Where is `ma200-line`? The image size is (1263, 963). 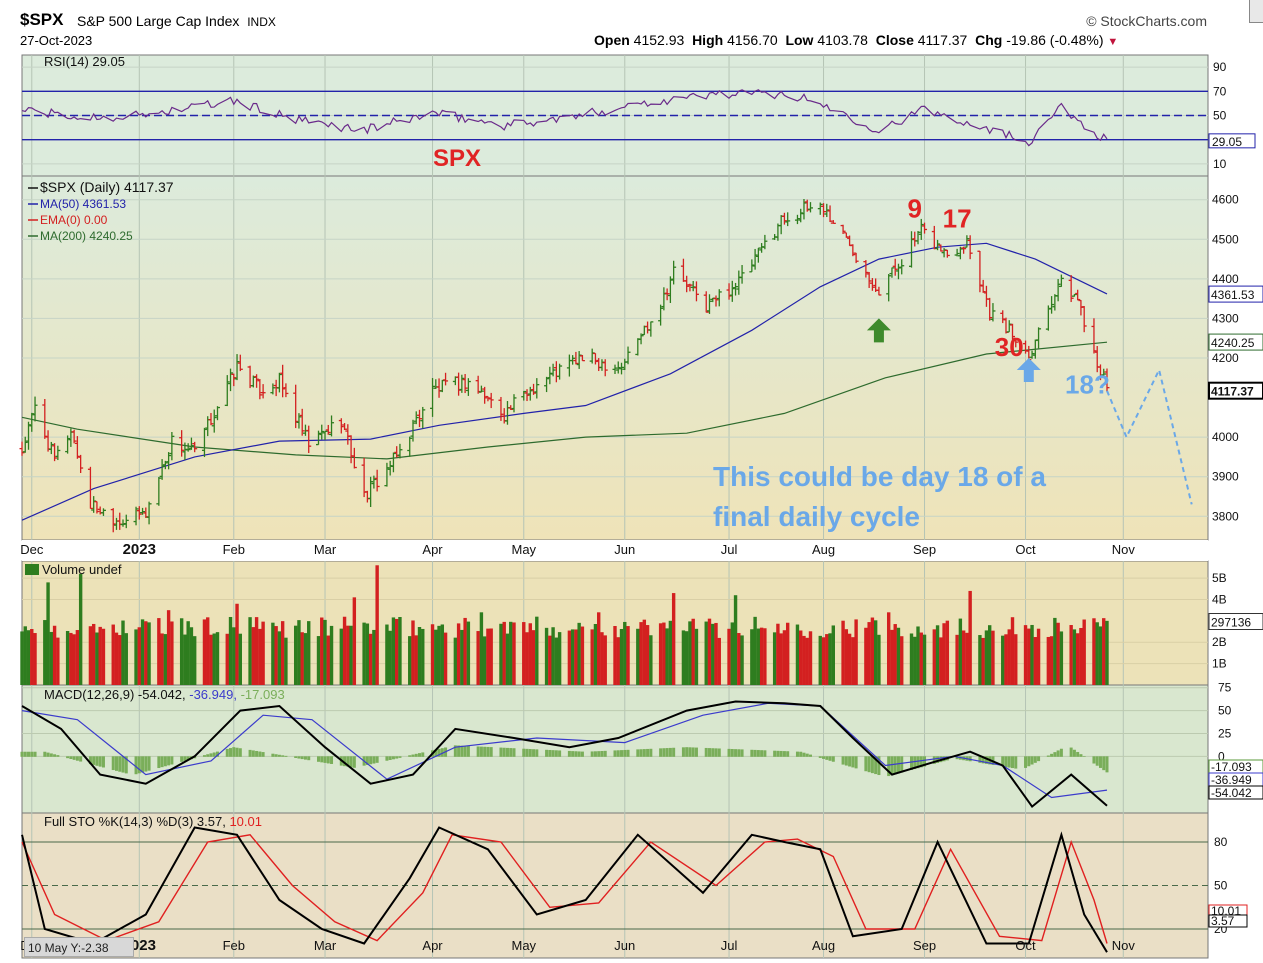
ma200-line is located at coordinates (564, 400).